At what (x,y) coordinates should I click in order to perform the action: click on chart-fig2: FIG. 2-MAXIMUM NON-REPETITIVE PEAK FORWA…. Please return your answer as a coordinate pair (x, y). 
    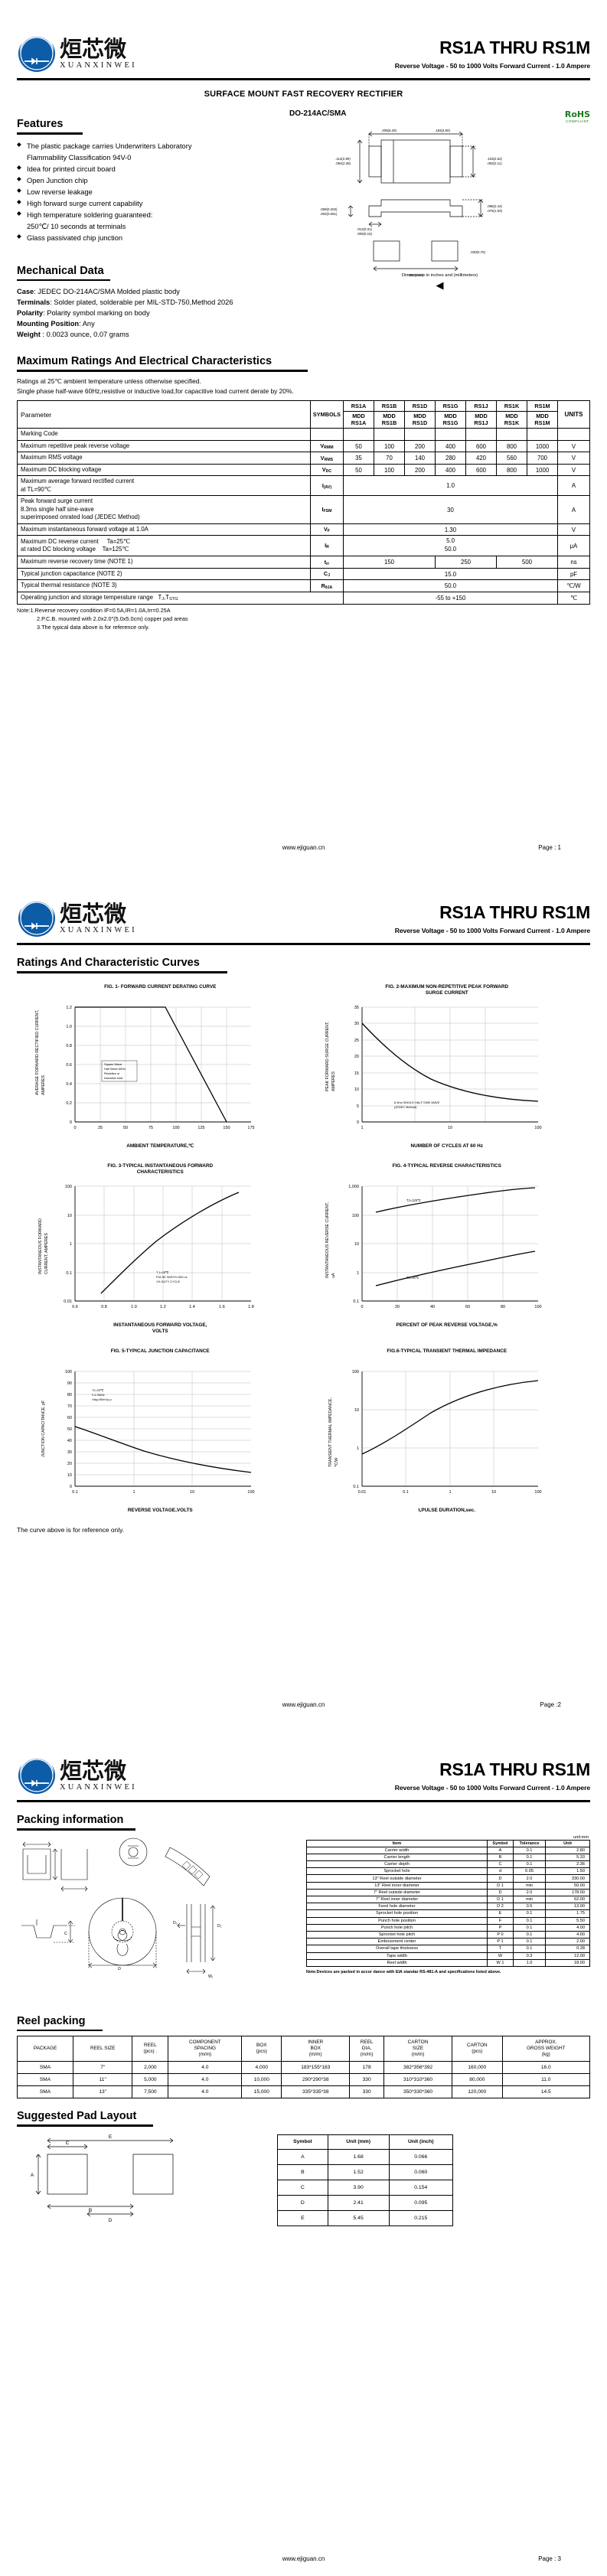
    Looking at the image, I should click on (448, 1070).